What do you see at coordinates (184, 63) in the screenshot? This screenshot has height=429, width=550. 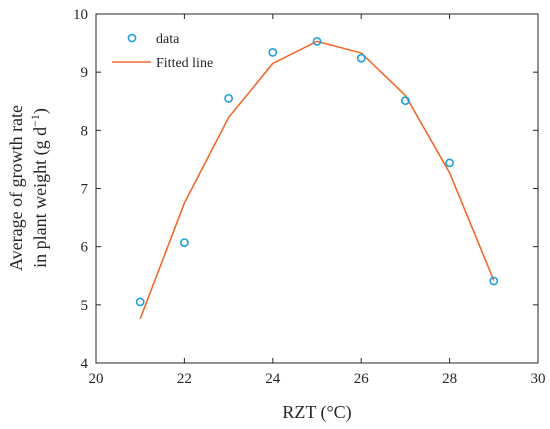 I see `legend-label-fitted: Fitted line` at bounding box center [184, 63].